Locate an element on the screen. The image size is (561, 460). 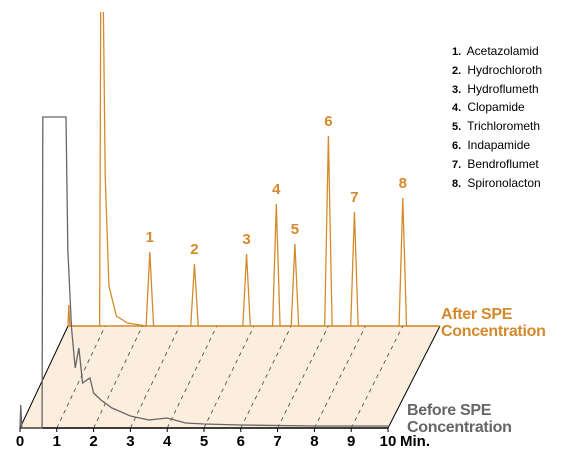
legend-item: 7. Bendroflumet is located at coordinates (506, 166).